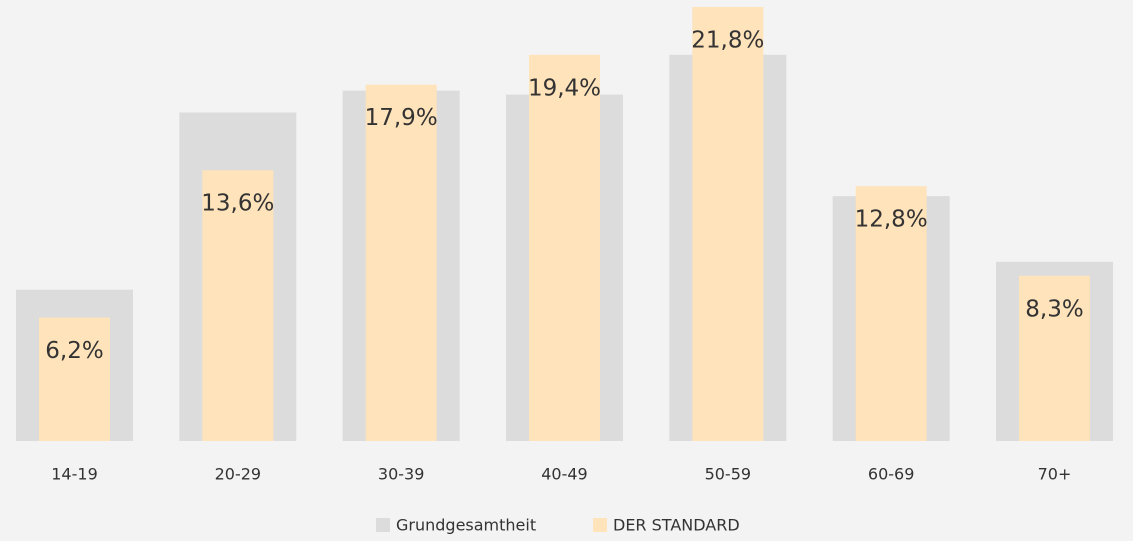  Describe the element at coordinates (74, 351) in the screenshot. I see `value-label: 6,2%` at that location.